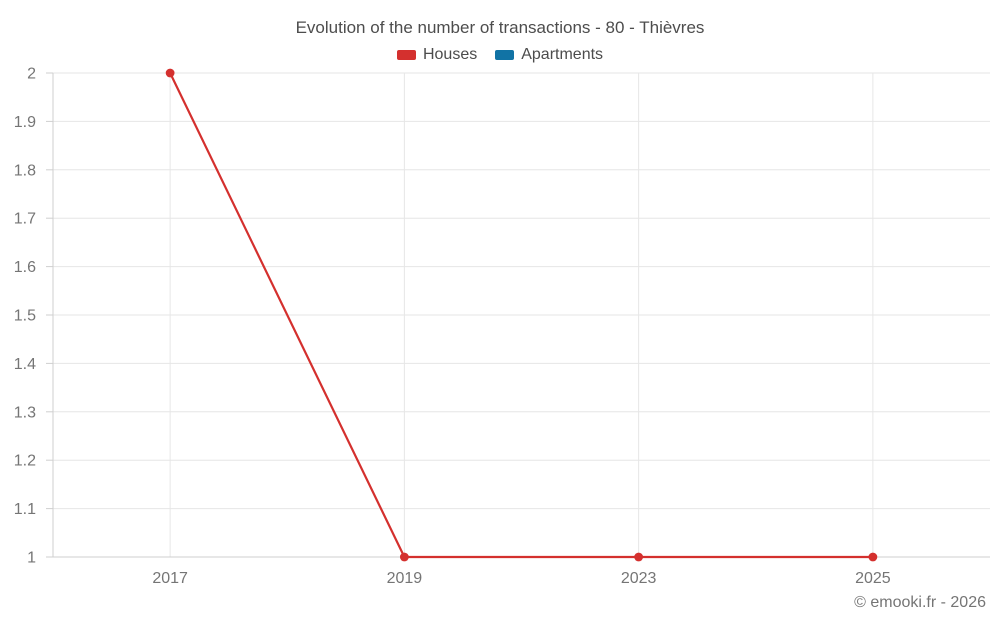 Image resolution: width=1000 pixels, height=625 pixels. Describe the element at coordinates (450, 54) in the screenshot. I see `legend-label-houses: Houses` at that location.